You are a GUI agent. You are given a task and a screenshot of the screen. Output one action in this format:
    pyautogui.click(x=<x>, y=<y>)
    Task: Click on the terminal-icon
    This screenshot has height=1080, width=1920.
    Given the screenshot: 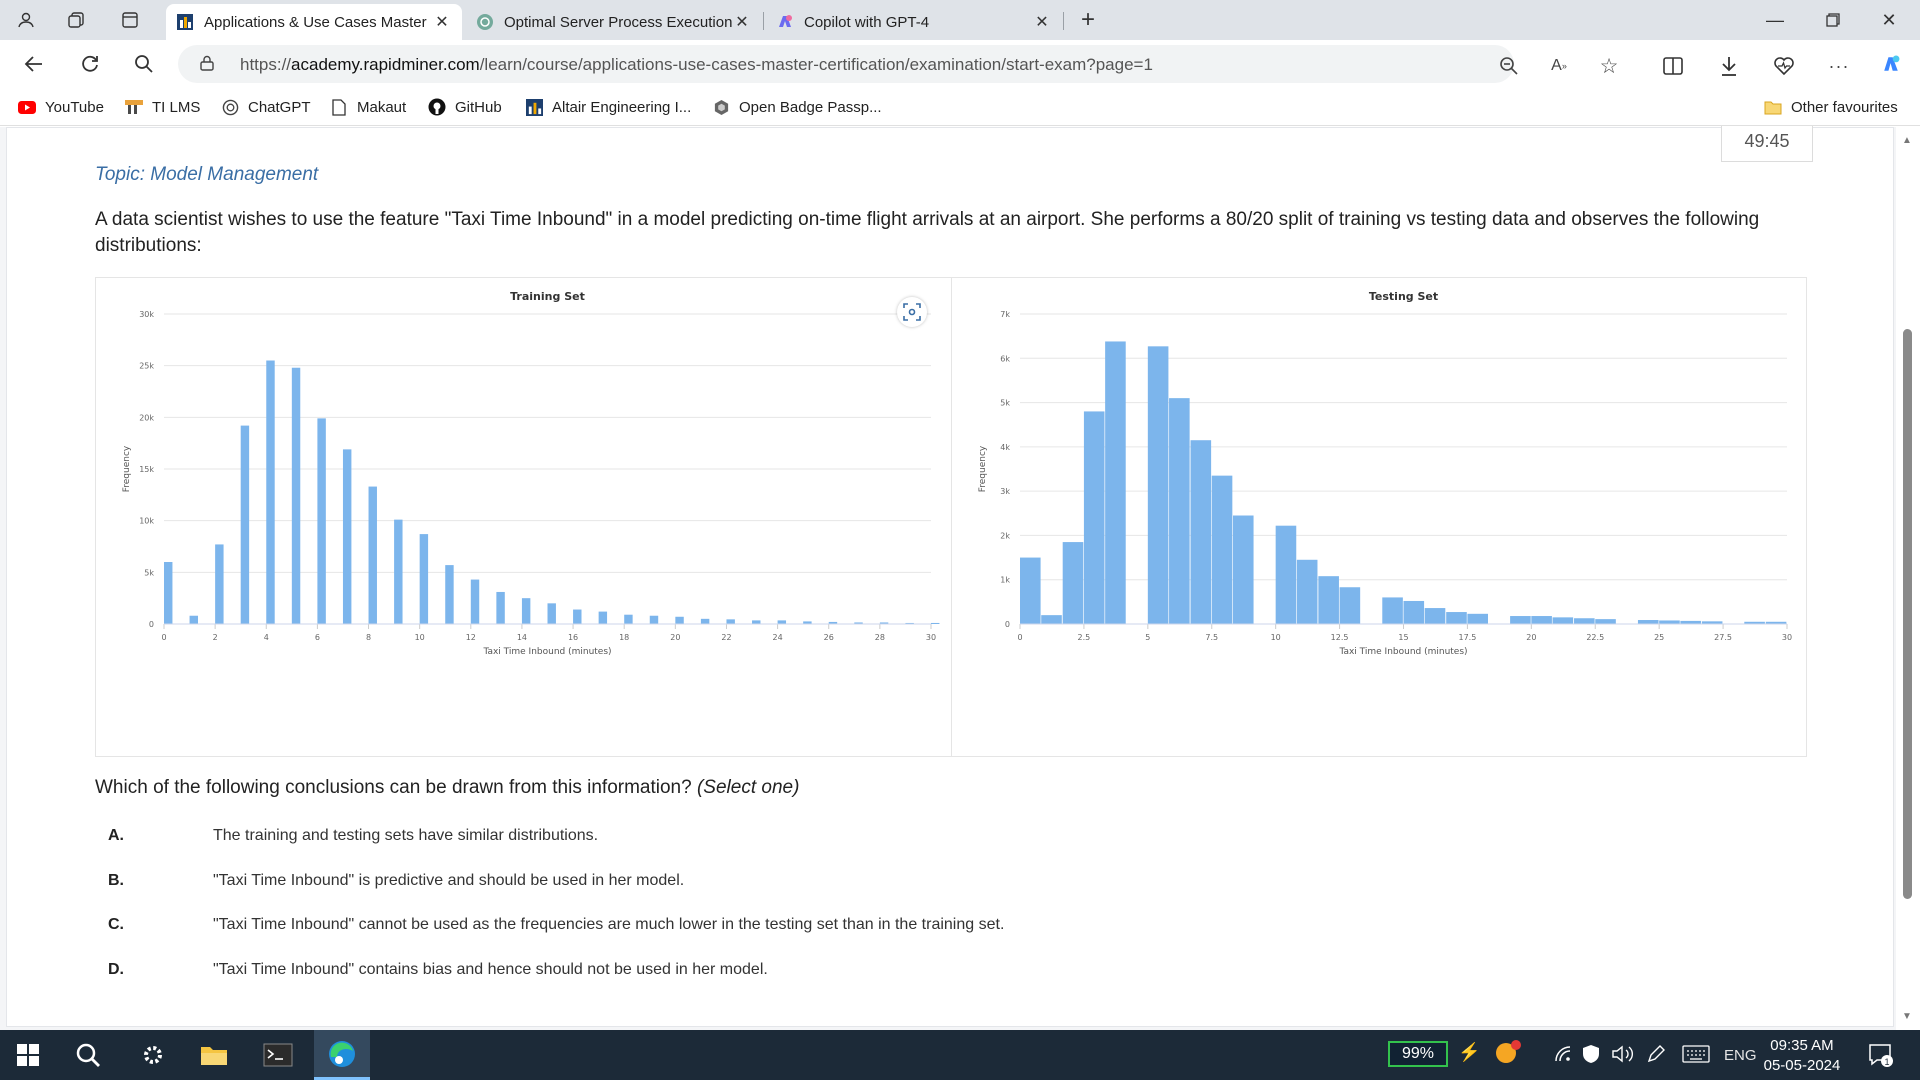 What is the action you would take?
    pyautogui.click(x=278, y=1055)
    